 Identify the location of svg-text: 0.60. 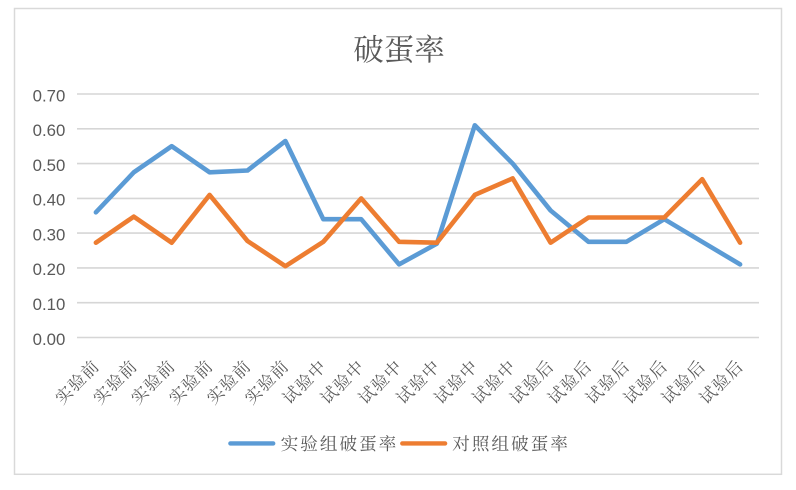
(49, 130).